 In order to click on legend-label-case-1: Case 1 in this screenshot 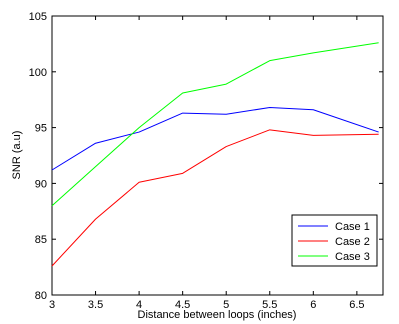, I will do `click(352, 227)`.